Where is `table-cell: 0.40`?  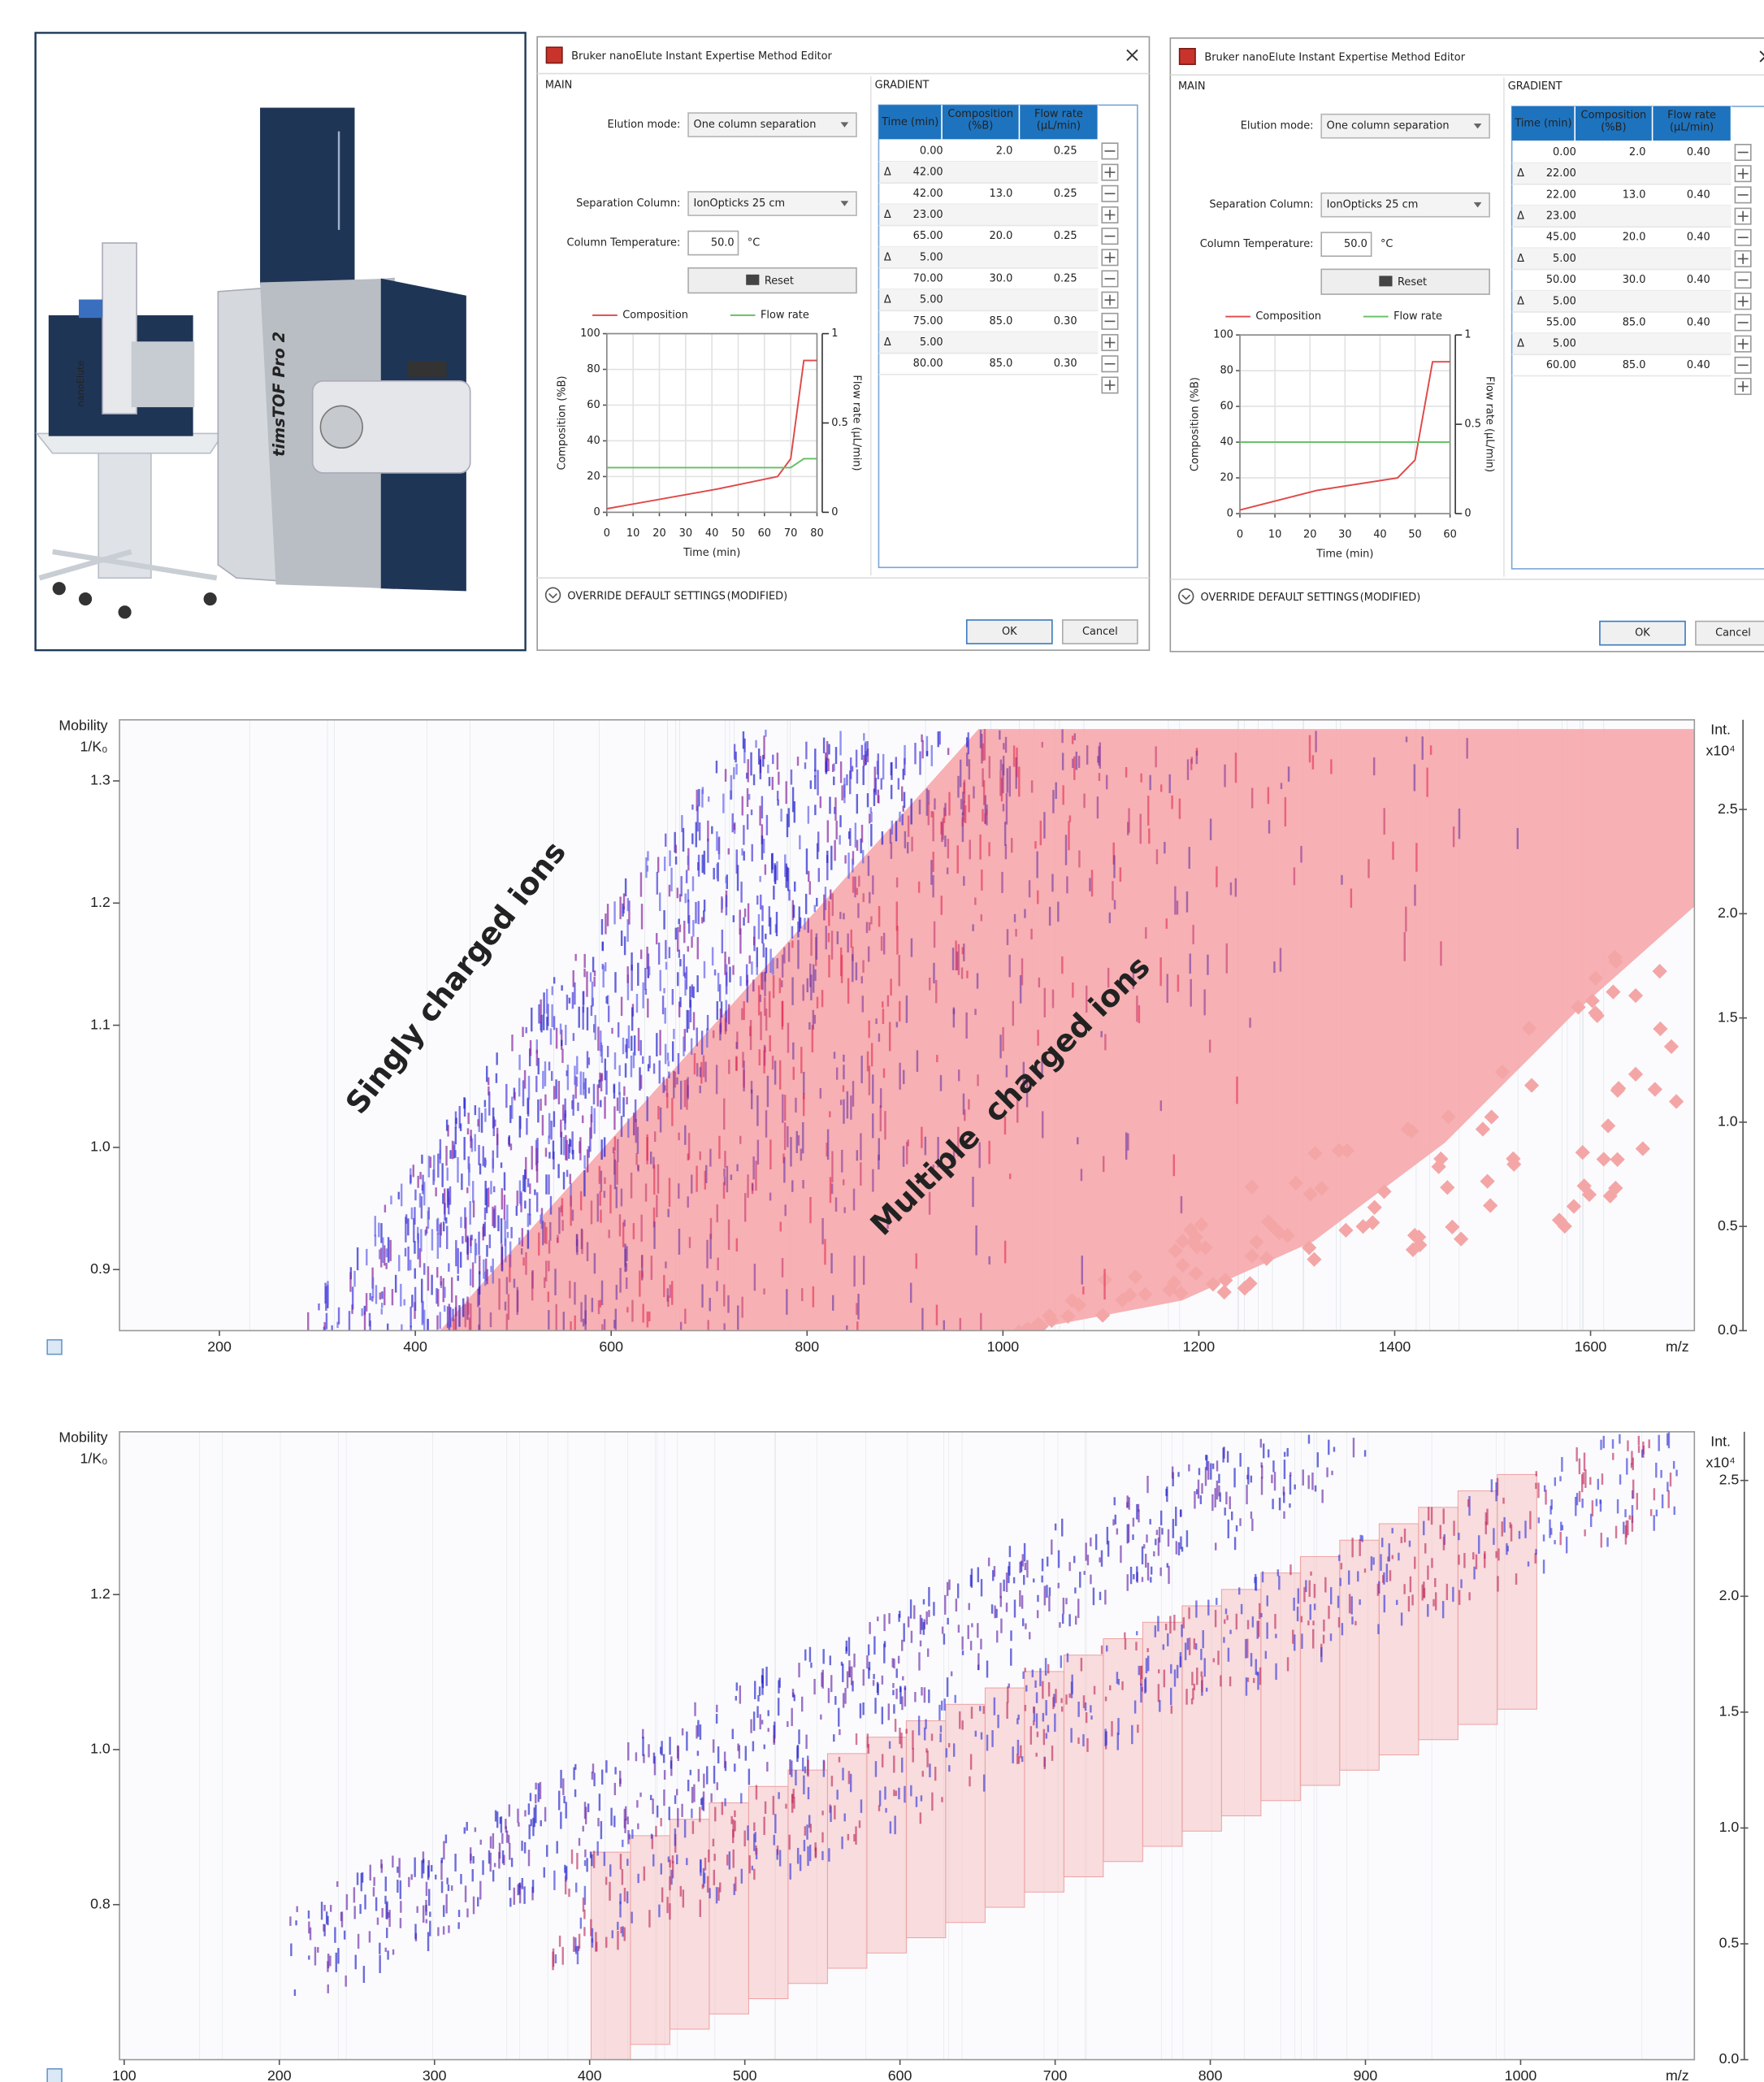
table-cell: 0.40 is located at coordinates (1698, 322).